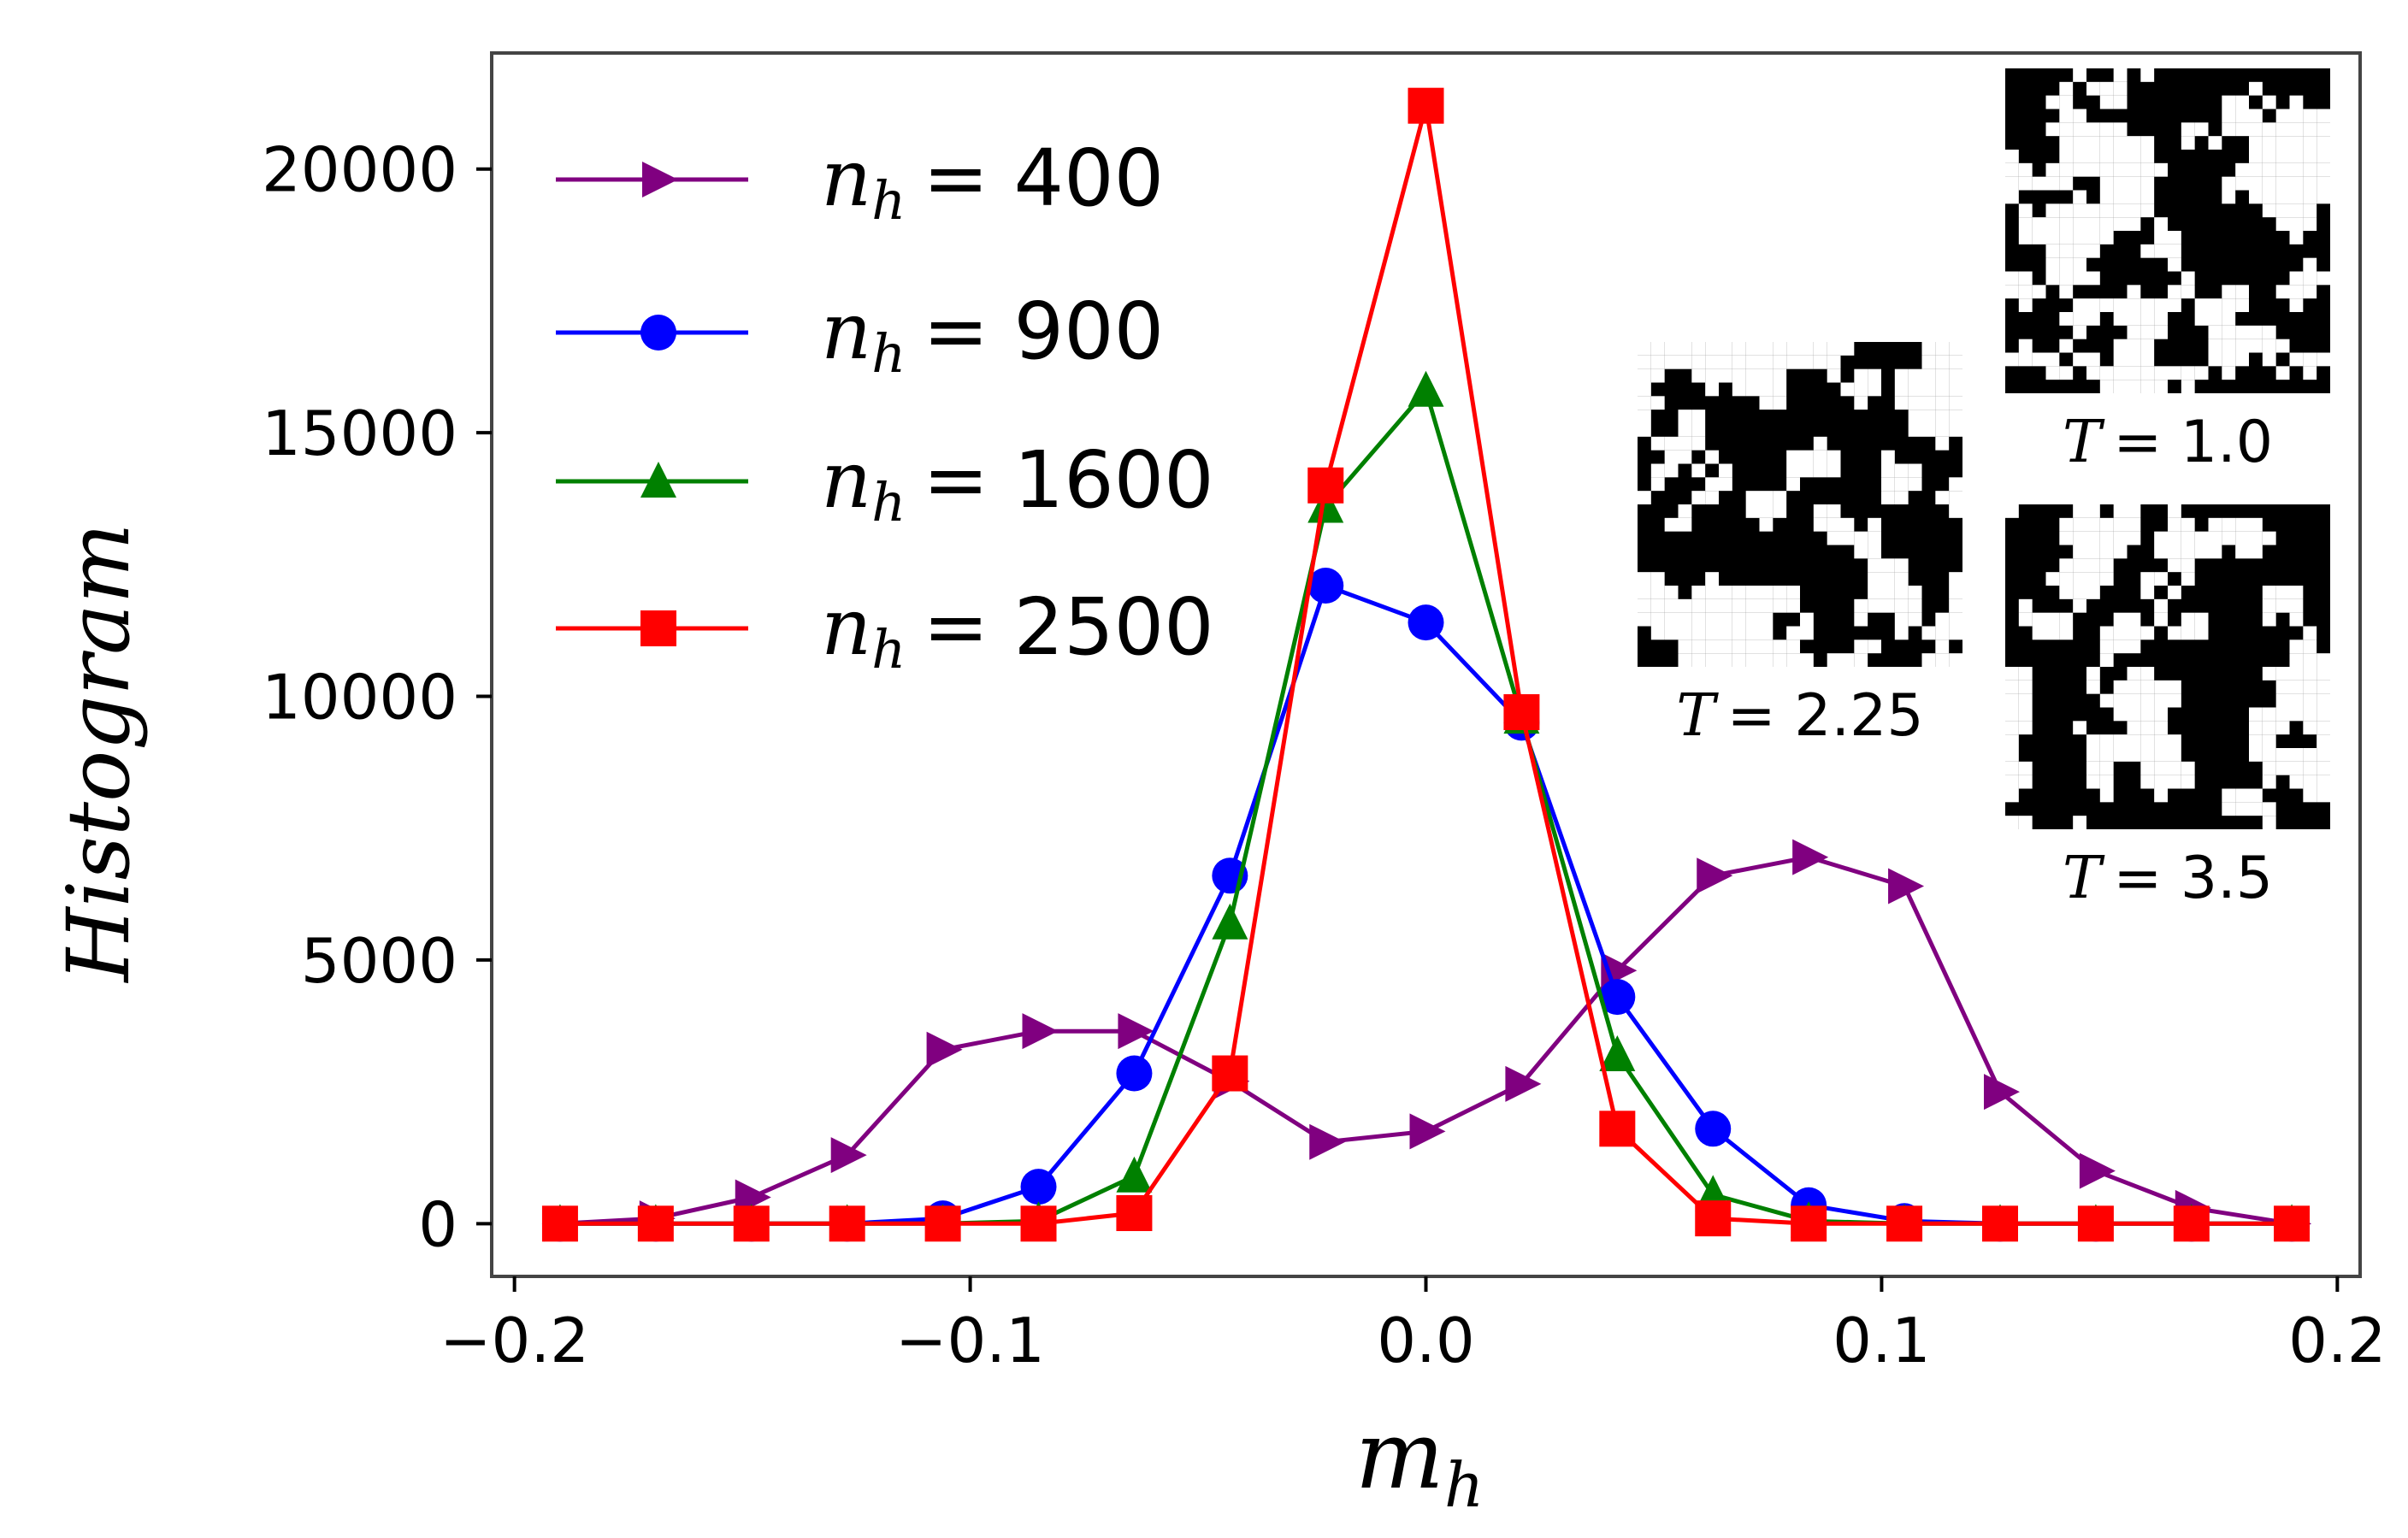 This screenshot has width=2408, height=1538. I want to click on x-tick-label-4: 0.2, so click(2337, 1340).